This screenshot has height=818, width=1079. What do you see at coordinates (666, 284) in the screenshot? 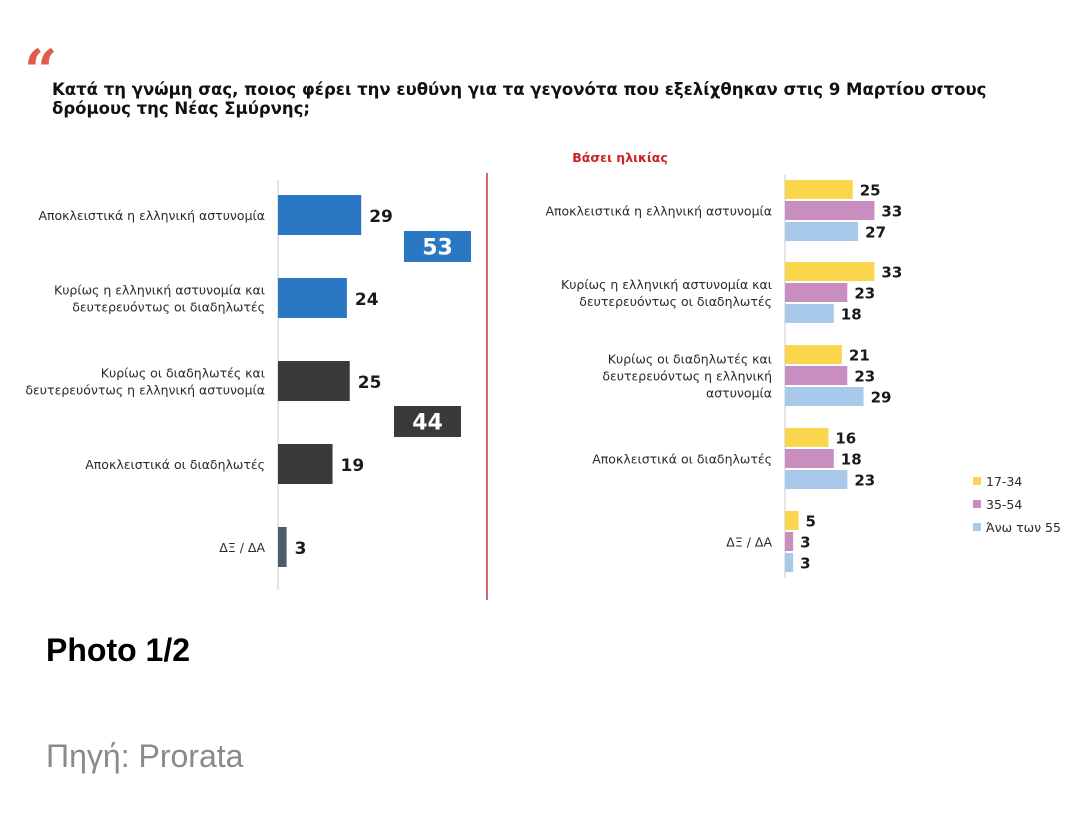
I see `right-category-label-1-0: Κυρίως η ελληνική αστυνομία και` at bounding box center [666, 284].